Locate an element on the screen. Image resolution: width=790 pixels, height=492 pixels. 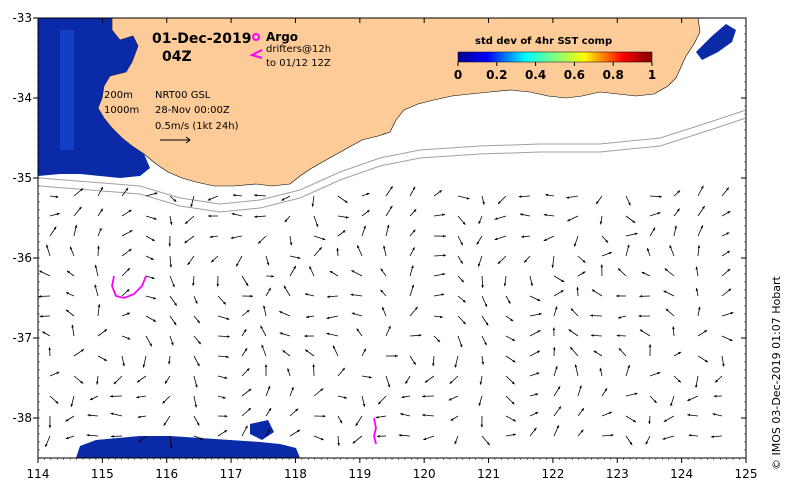
contour-200-label: 200m is located at coordinates (118, 95).